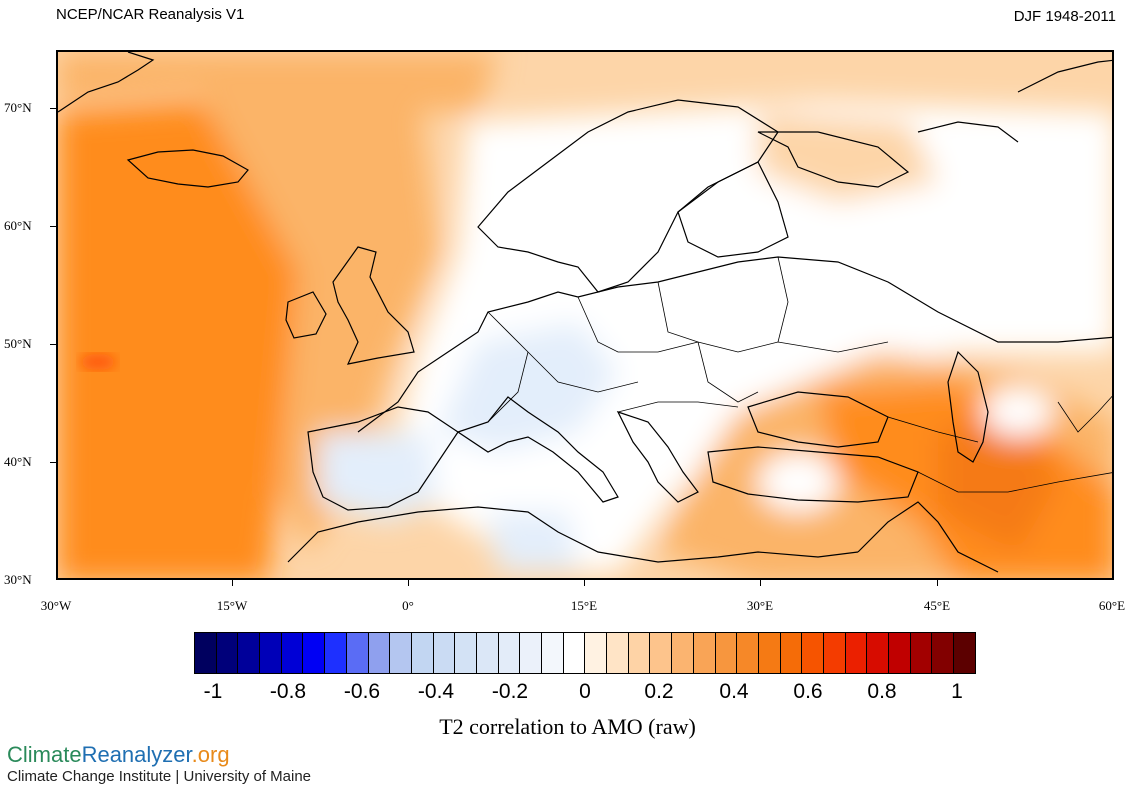 The height and width of the screenshot is (794, 1135). I want to click on colorbar-label-neg1: -1, so click(213, 691).